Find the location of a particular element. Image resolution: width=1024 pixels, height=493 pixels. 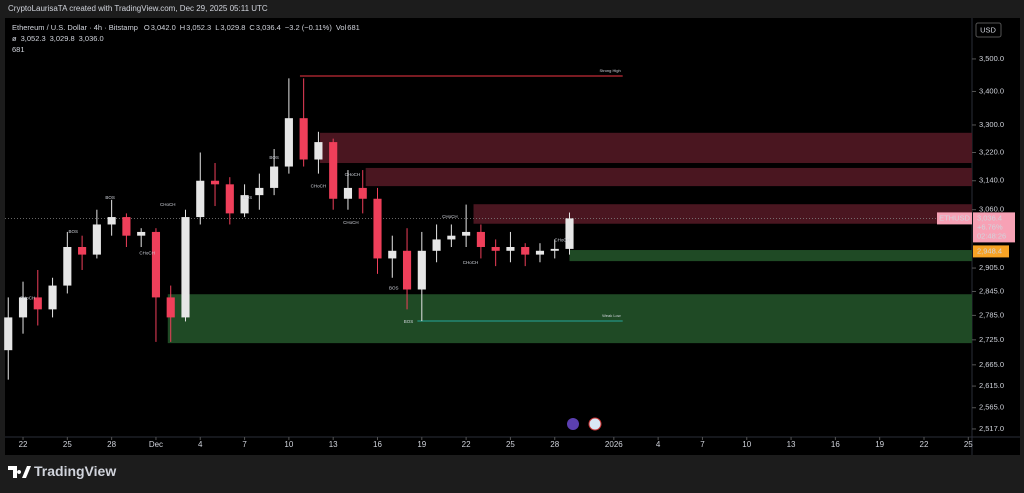

indicator-value: 3,029.8 is located at coordinates (62, 38).